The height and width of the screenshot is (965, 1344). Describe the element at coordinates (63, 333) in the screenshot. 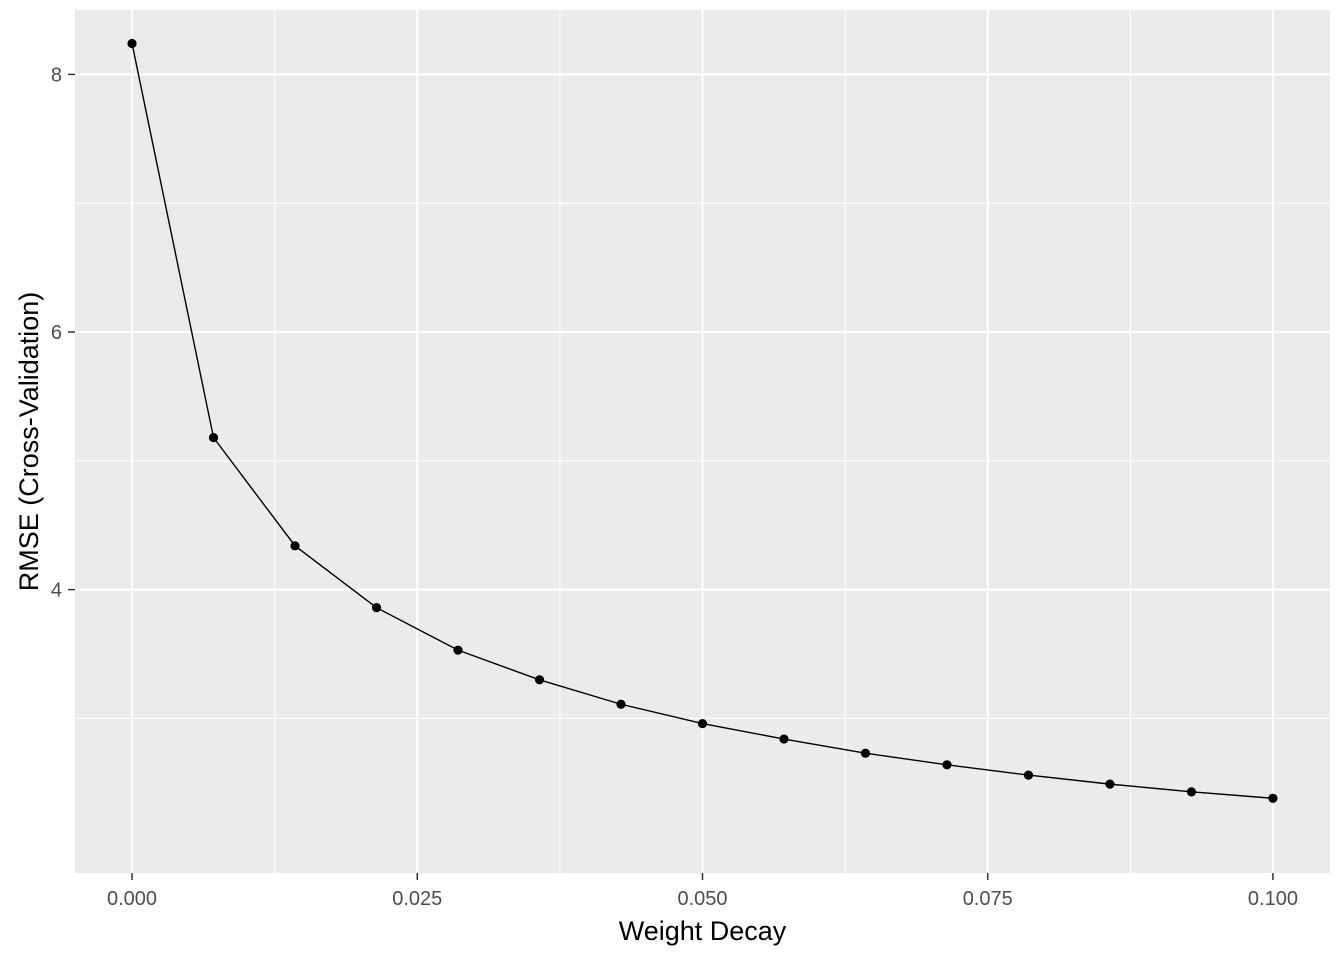

I see `y-axis-ticks: 4 6 8` at that location.